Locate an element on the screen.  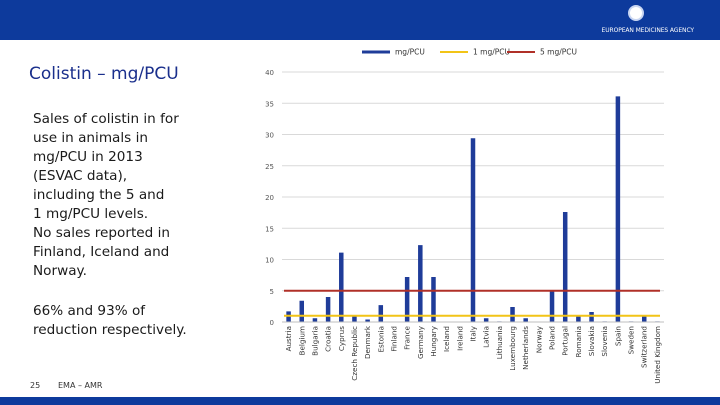
y-tick-label: 25 is located at coordinates (269, 167).